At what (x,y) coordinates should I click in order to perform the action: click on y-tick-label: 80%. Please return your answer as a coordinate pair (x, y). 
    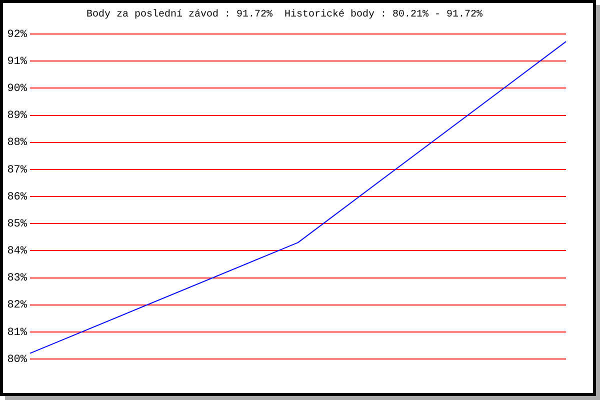
    Looking at the image, I should click on (17, 360).